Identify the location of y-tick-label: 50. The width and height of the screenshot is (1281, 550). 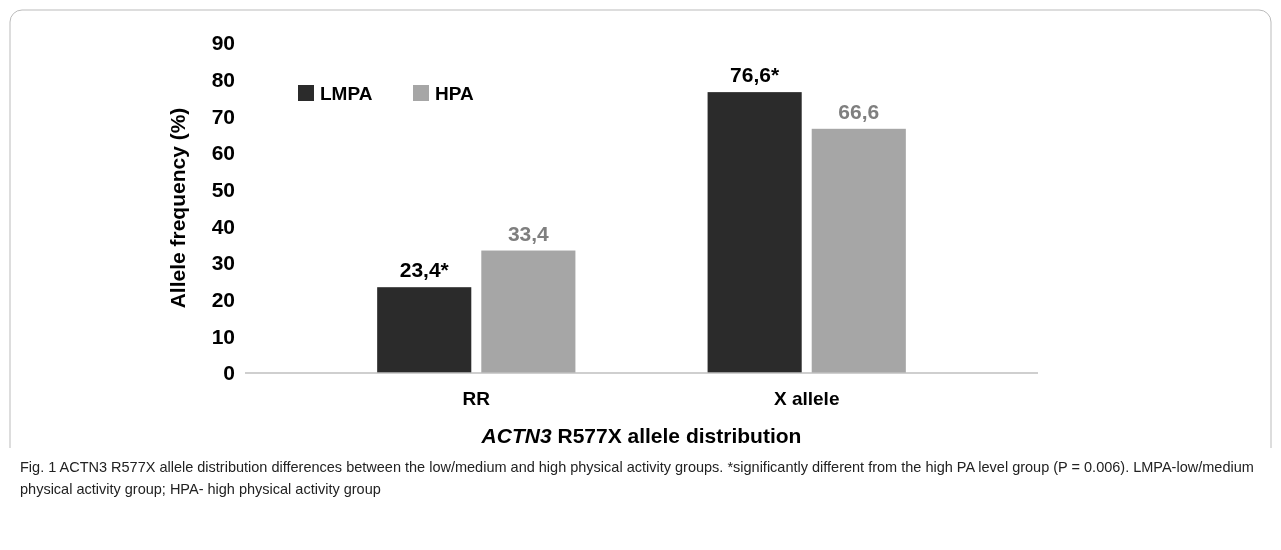
(223, 190).